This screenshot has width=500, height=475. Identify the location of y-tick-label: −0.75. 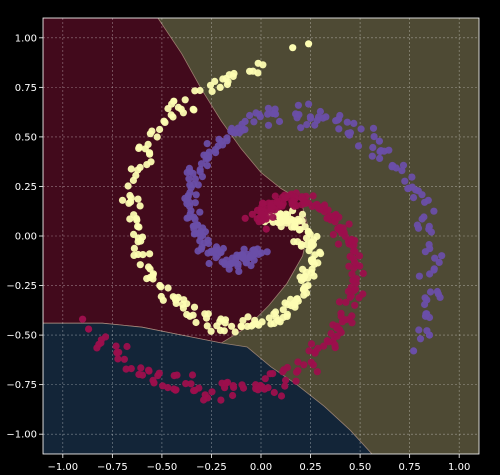
(21, 385).